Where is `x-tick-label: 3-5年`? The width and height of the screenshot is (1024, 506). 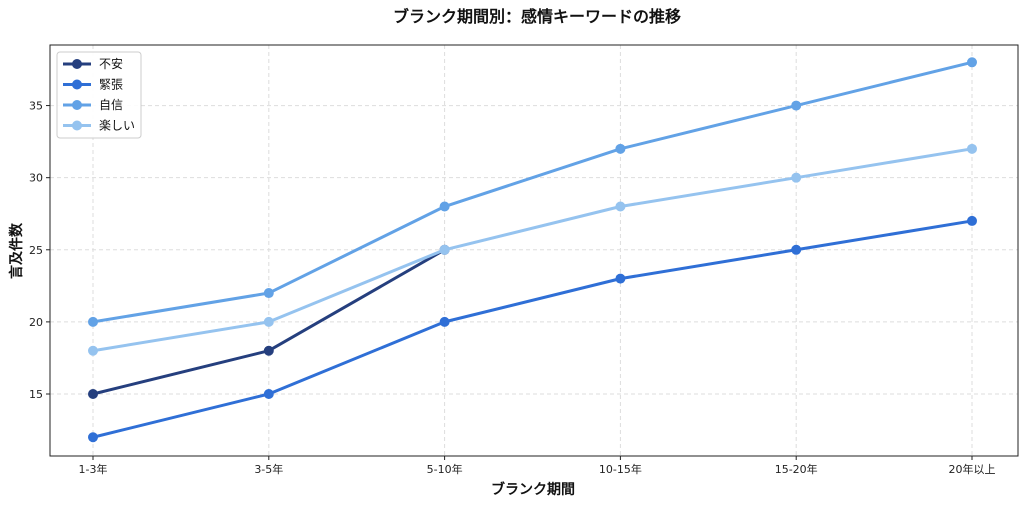
x-tick-label: 3-5年 is located at coordinates (268, 469).